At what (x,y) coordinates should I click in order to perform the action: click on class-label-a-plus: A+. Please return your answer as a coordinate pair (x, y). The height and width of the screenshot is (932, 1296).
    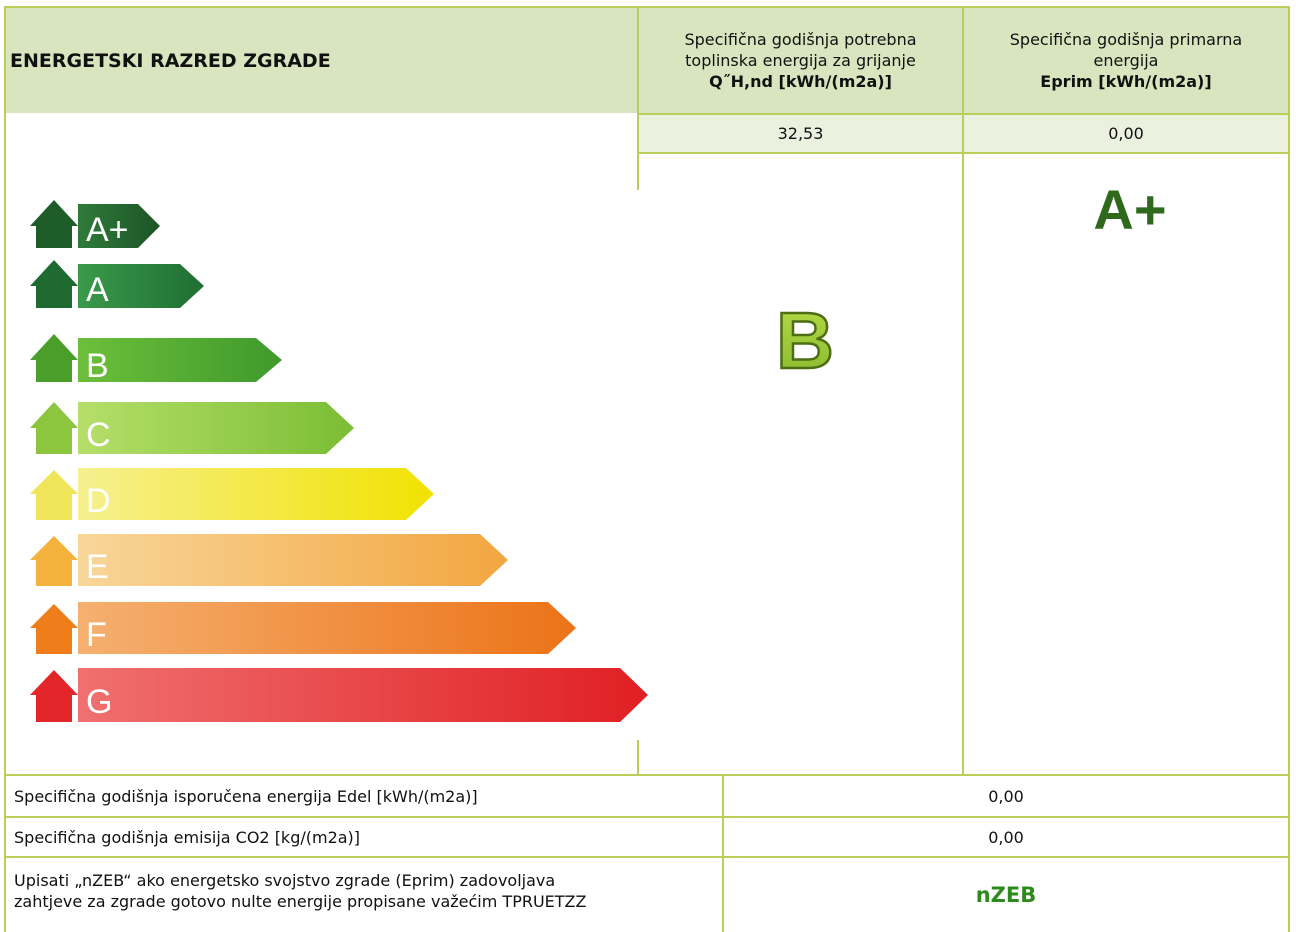
    Looking at the image, I should click on (107, 230).